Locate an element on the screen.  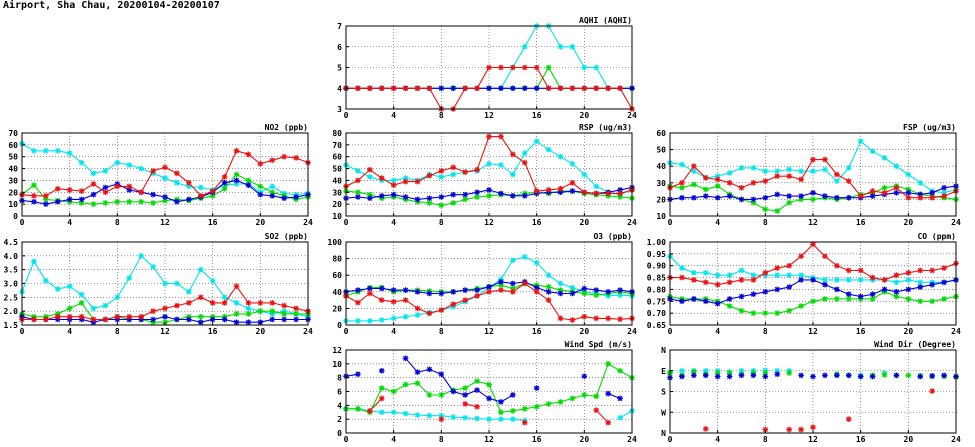
y-tick-label: 1.5 is located at coordinates (11, 325).